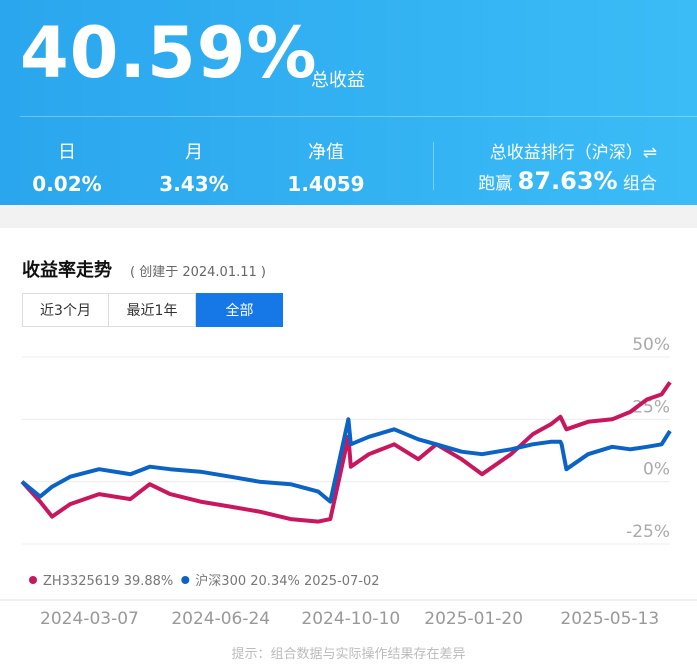  I want to click on rank-prefix: 跑赢, so click(495, 184).